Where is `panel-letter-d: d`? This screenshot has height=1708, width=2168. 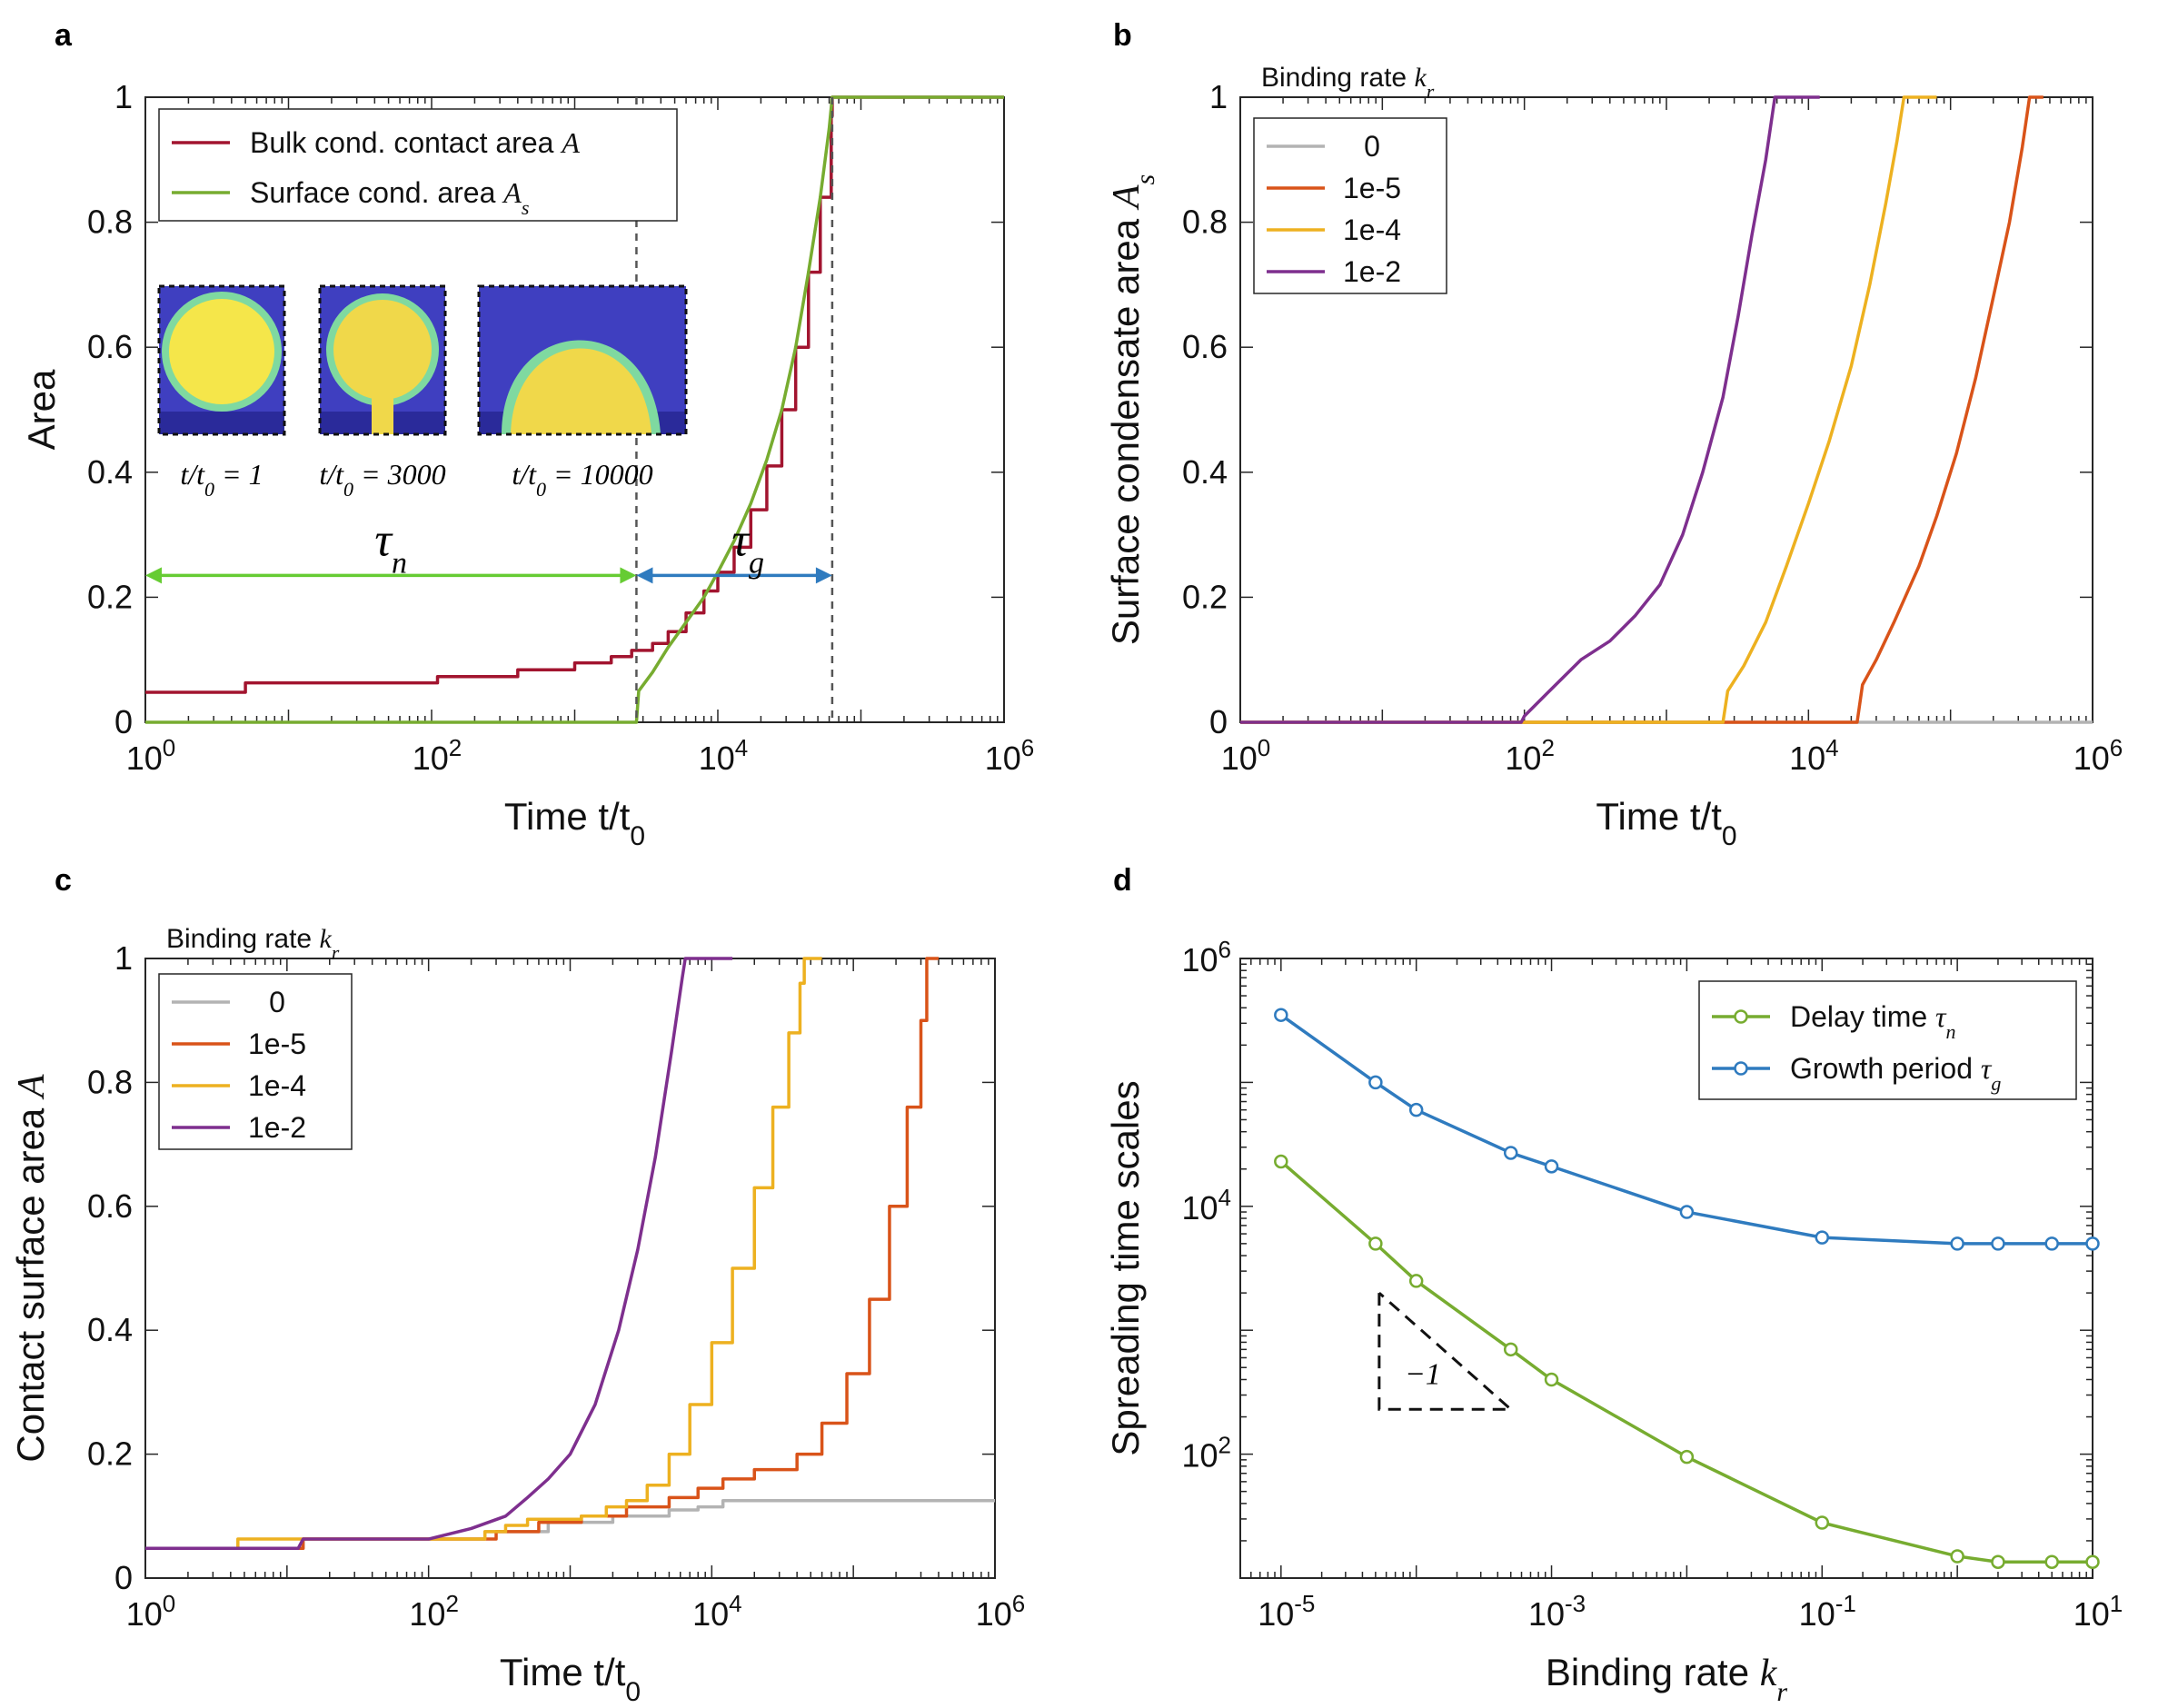 panel-letter-d: d is located at coordinates (1122, 880).